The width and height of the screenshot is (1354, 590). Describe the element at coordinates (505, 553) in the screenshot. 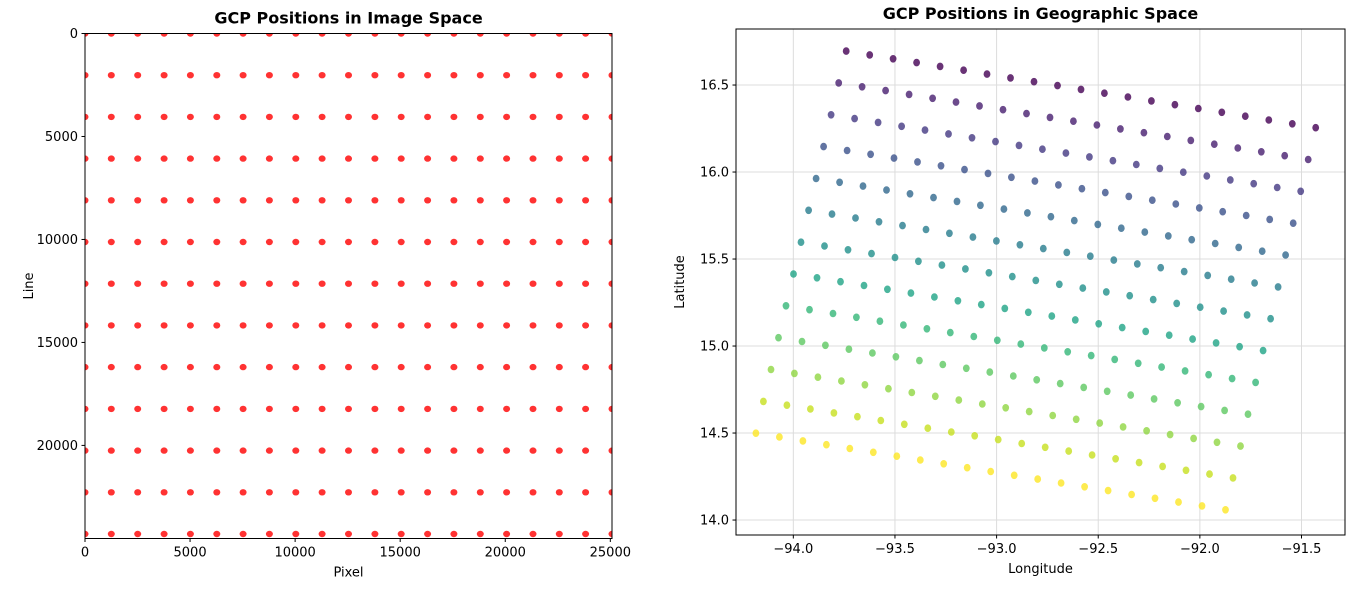

I see `x-tick-label: 20000` at that location.